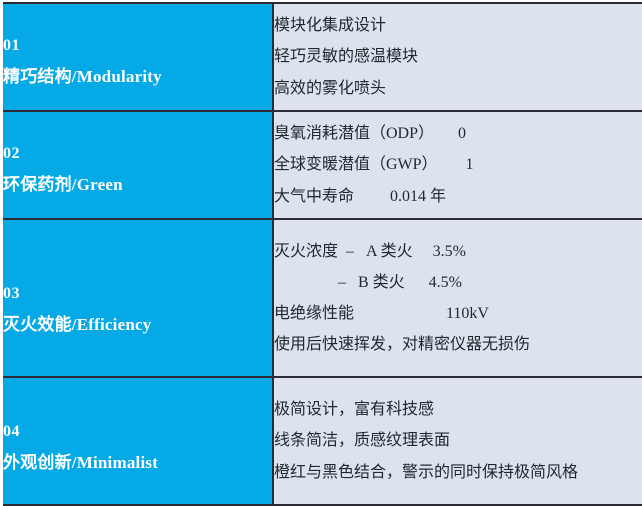 This screenshot has height=506, width=642. Describe the element at coordinates (402, 345) in the screenshot. I see `feature-detail-line: 使用后快速挥发，对精密仪器无损伤` at that location.